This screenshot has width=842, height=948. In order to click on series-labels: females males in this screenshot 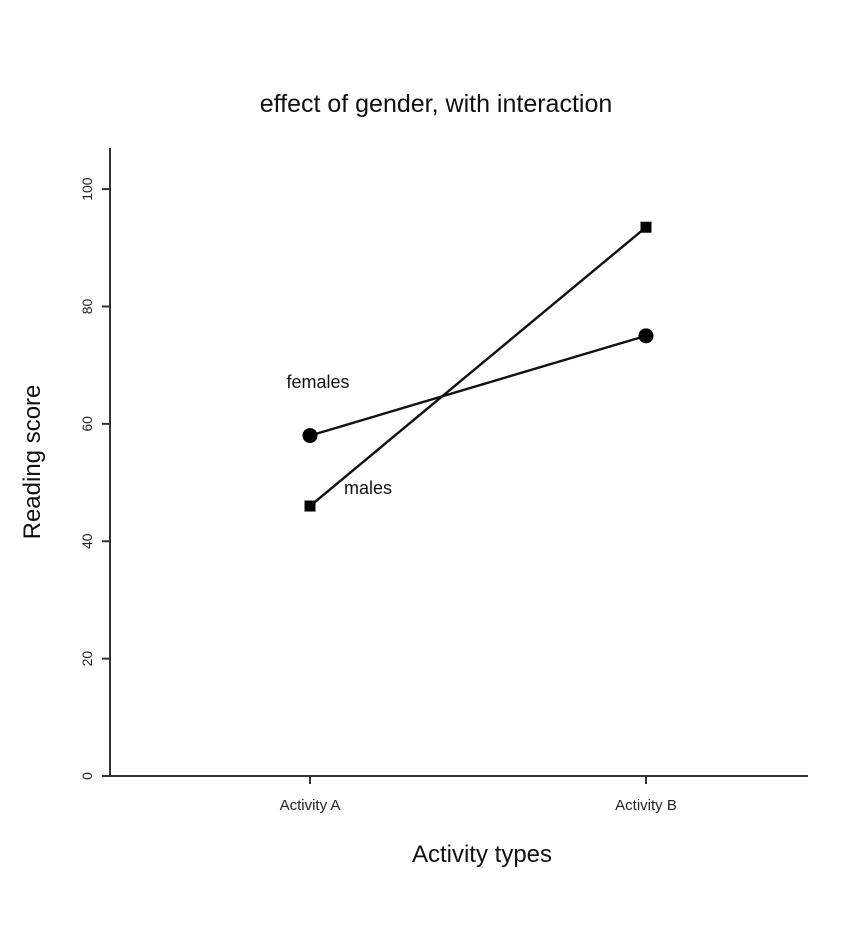, I will do `click(339, 435)`.